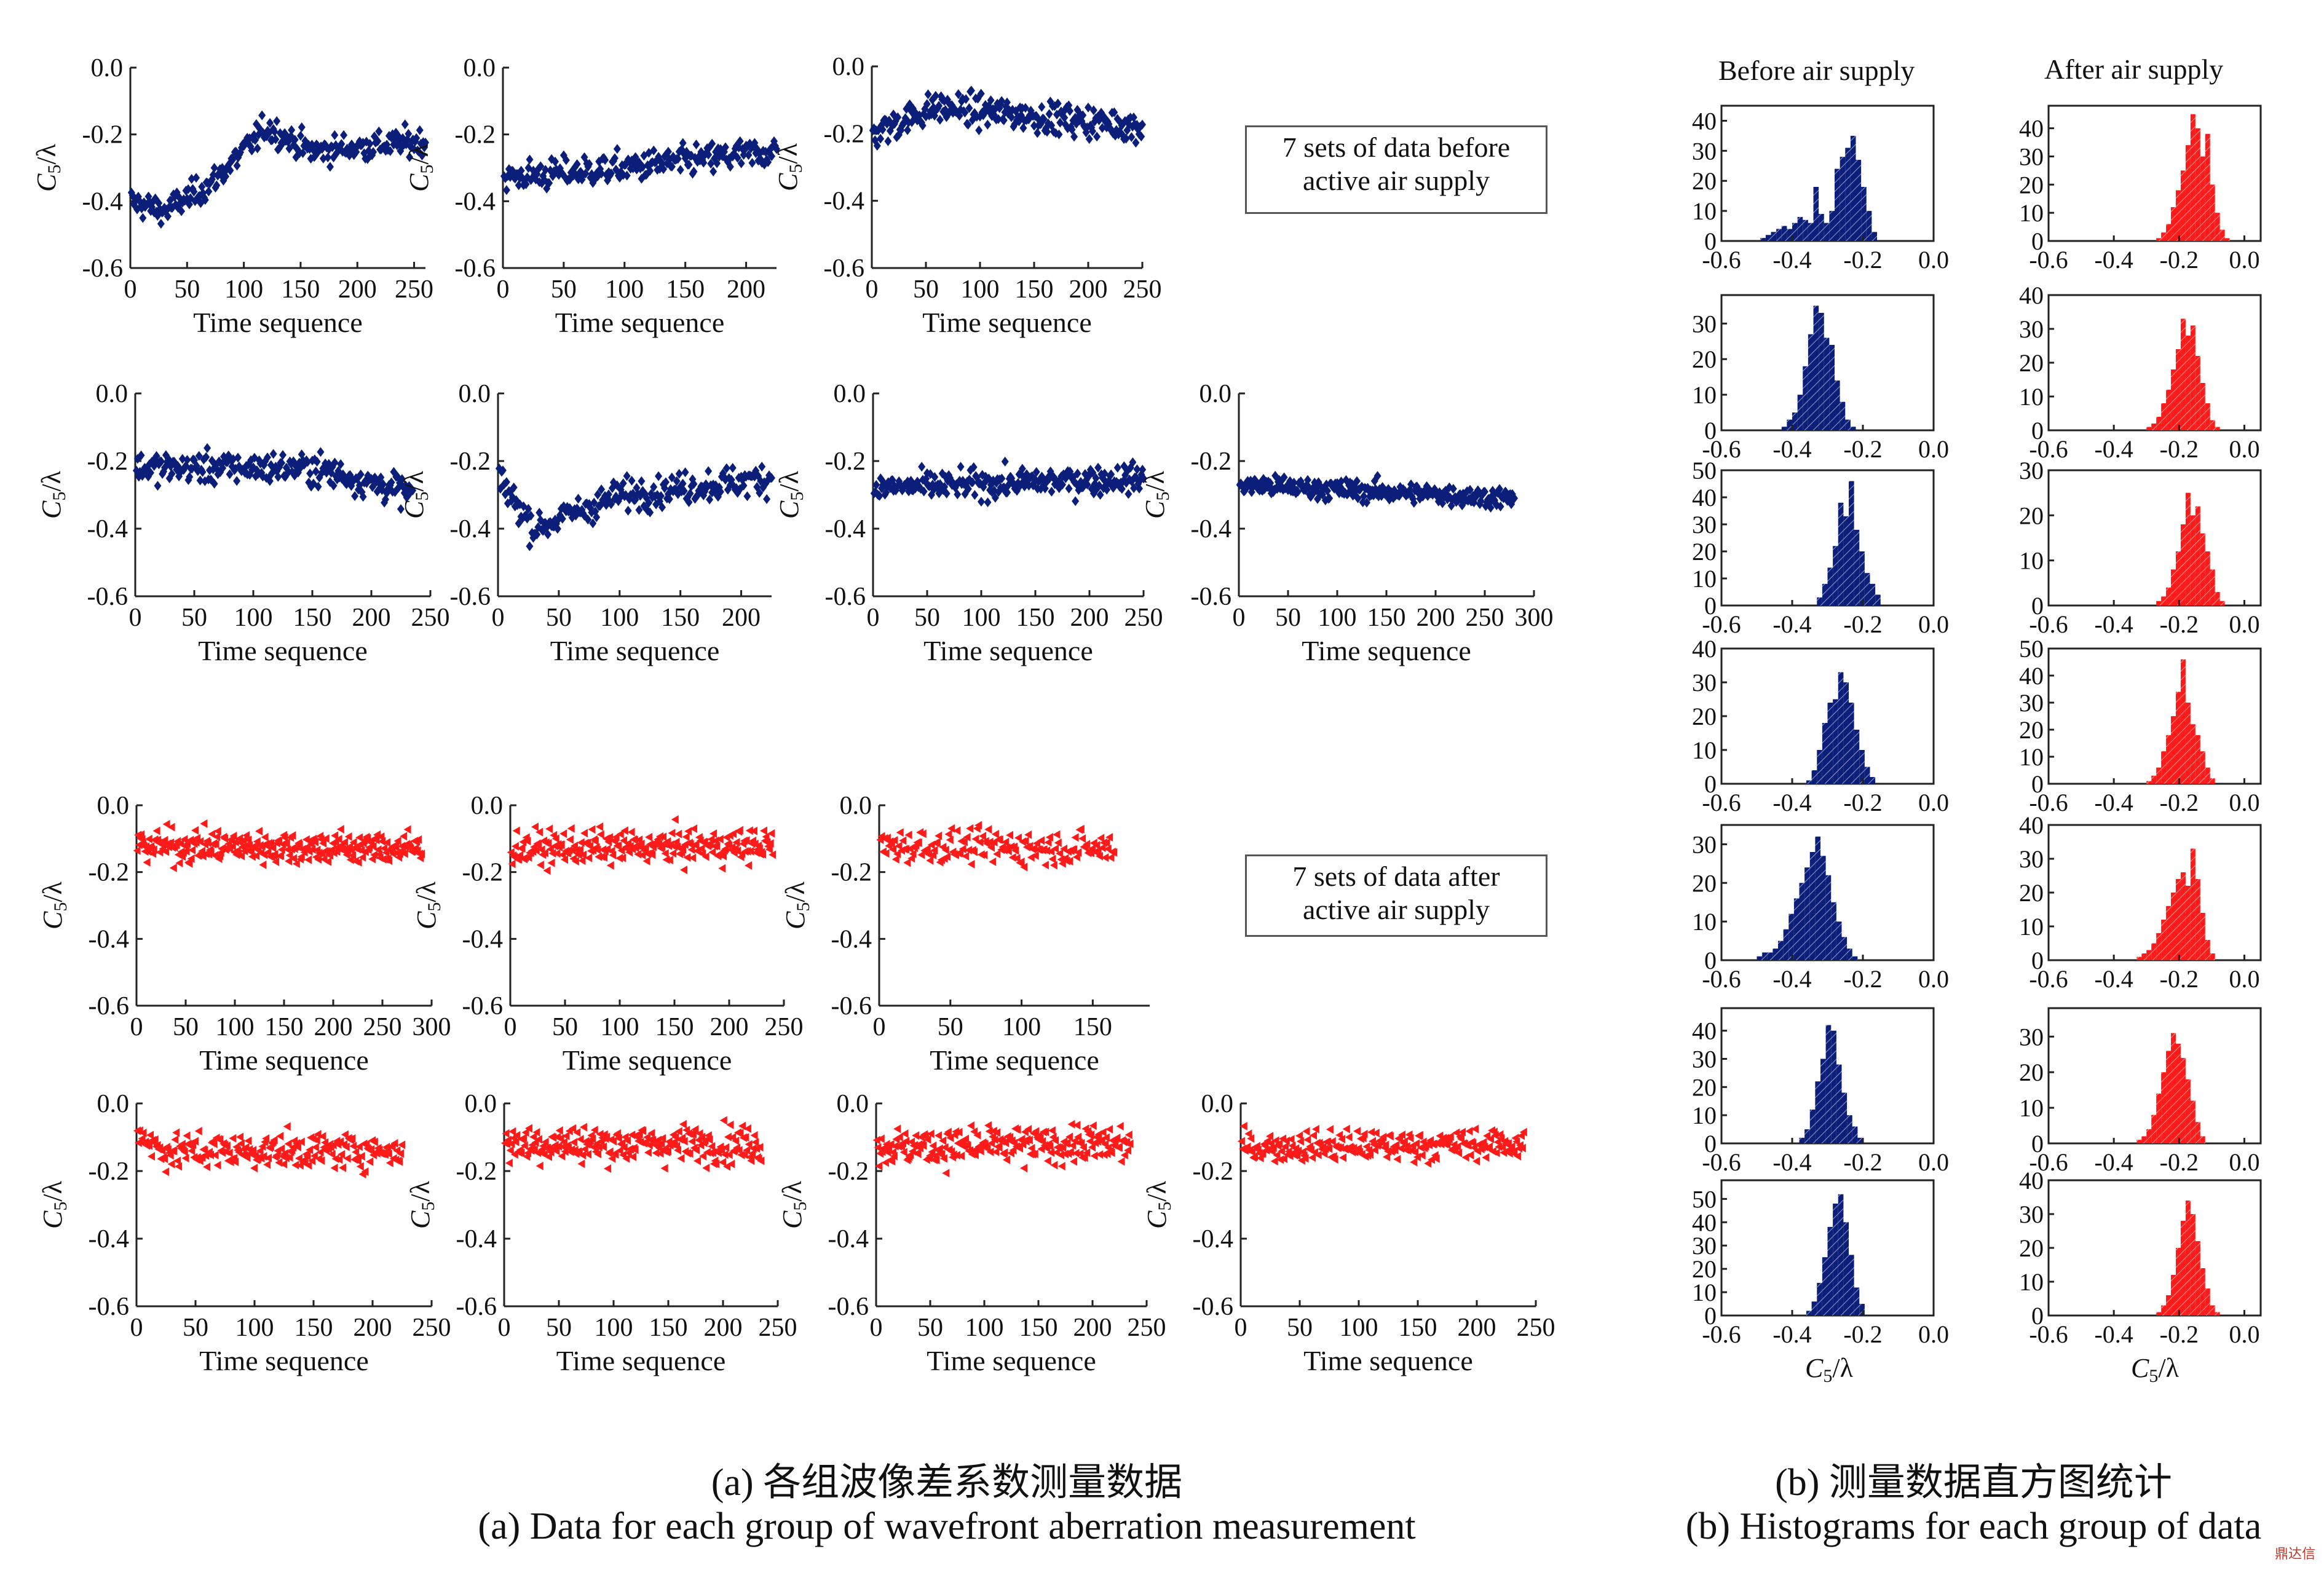 This screenshot has height=1570, width=2324. What do you see at coordinates (432, 1027) in the screenshot?
I see `x-tick-label: 300` at bounding box center [432, 1027].